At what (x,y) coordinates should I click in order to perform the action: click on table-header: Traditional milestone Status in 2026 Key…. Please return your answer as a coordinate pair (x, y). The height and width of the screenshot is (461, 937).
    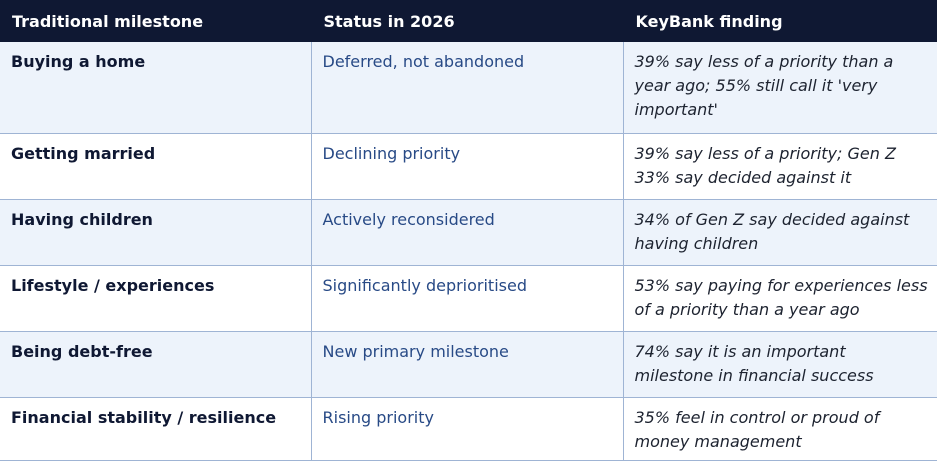
    Looking at the image, I should click on (468, 21).